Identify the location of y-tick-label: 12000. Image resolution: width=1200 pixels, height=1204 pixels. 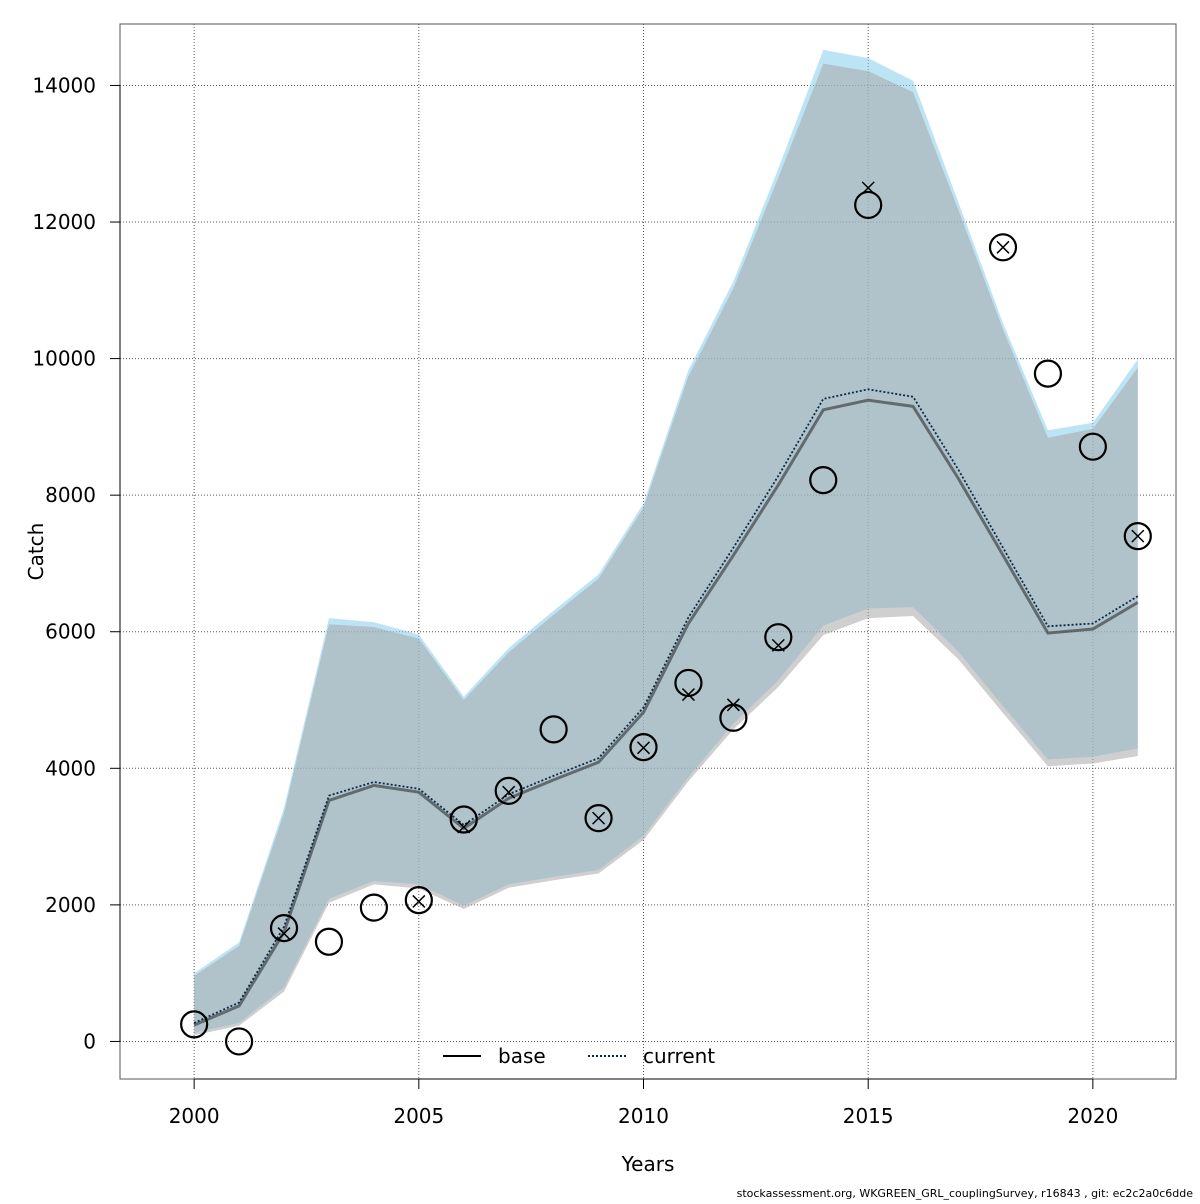
(64, 222).